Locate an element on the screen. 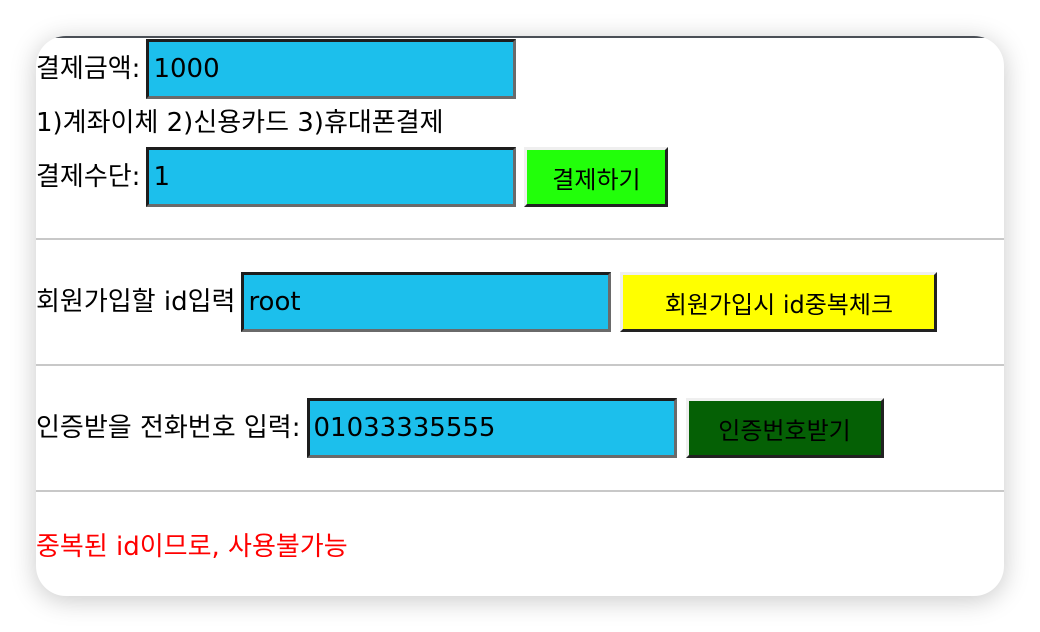 This screenshot has height=632, width=1040. payment-method-input is located at coordinates (331, 177).